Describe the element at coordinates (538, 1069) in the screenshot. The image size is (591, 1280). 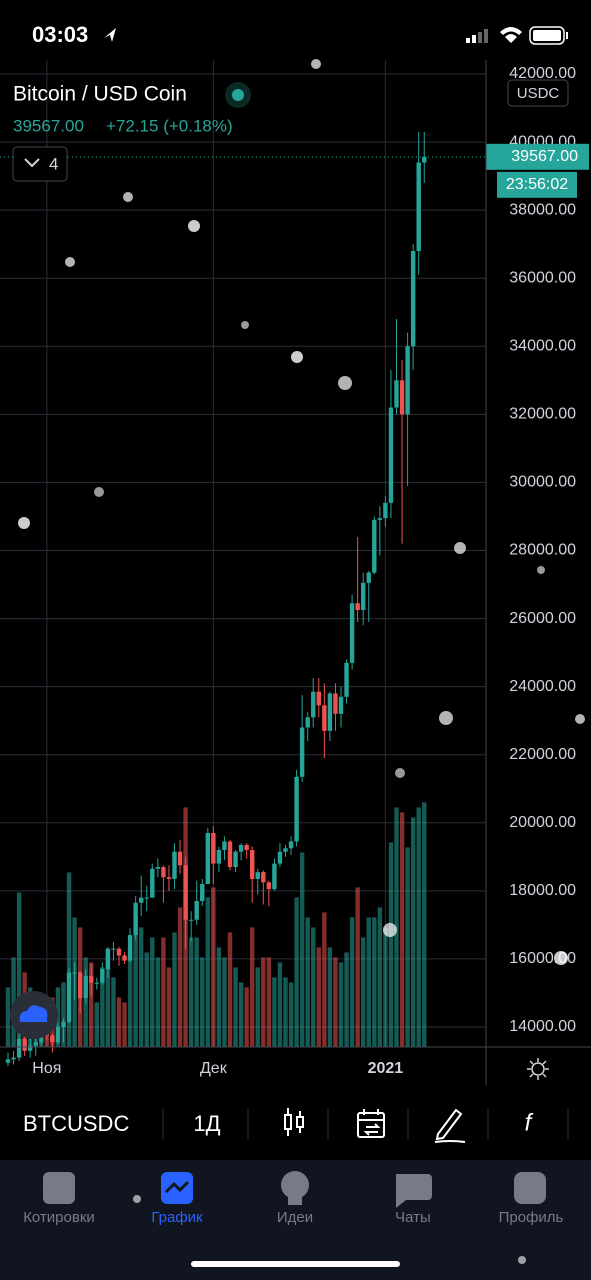
I see `settings-icon` at that location.